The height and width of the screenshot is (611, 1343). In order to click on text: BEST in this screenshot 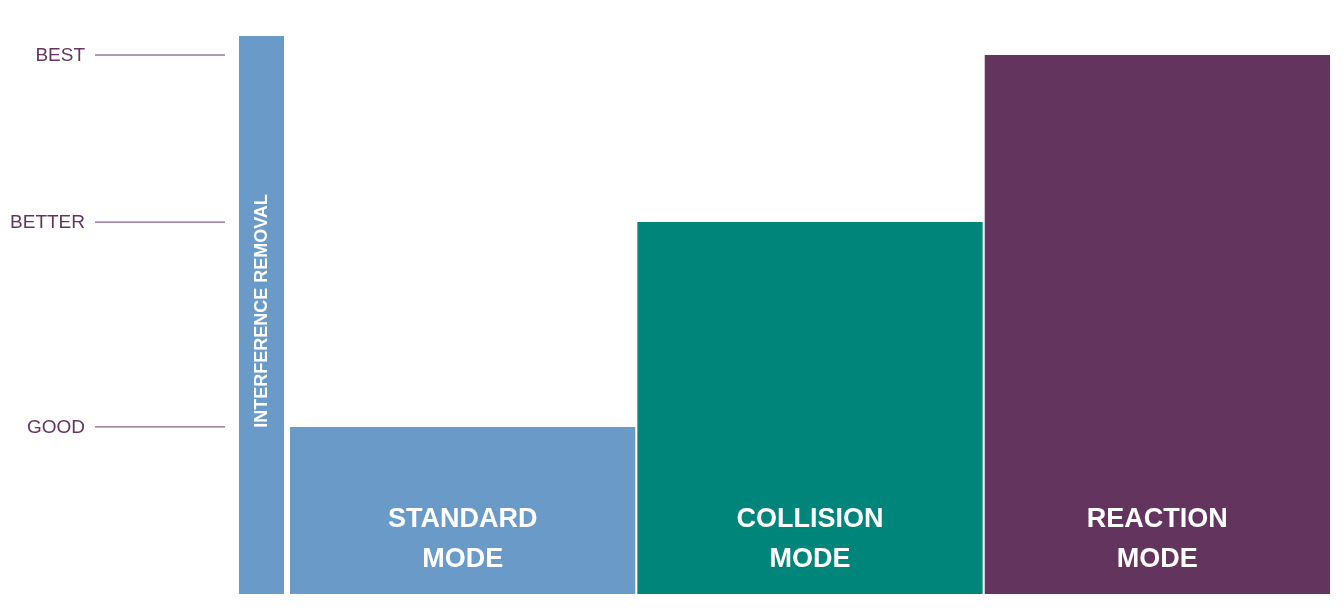, I will do `click(60, 54)`.